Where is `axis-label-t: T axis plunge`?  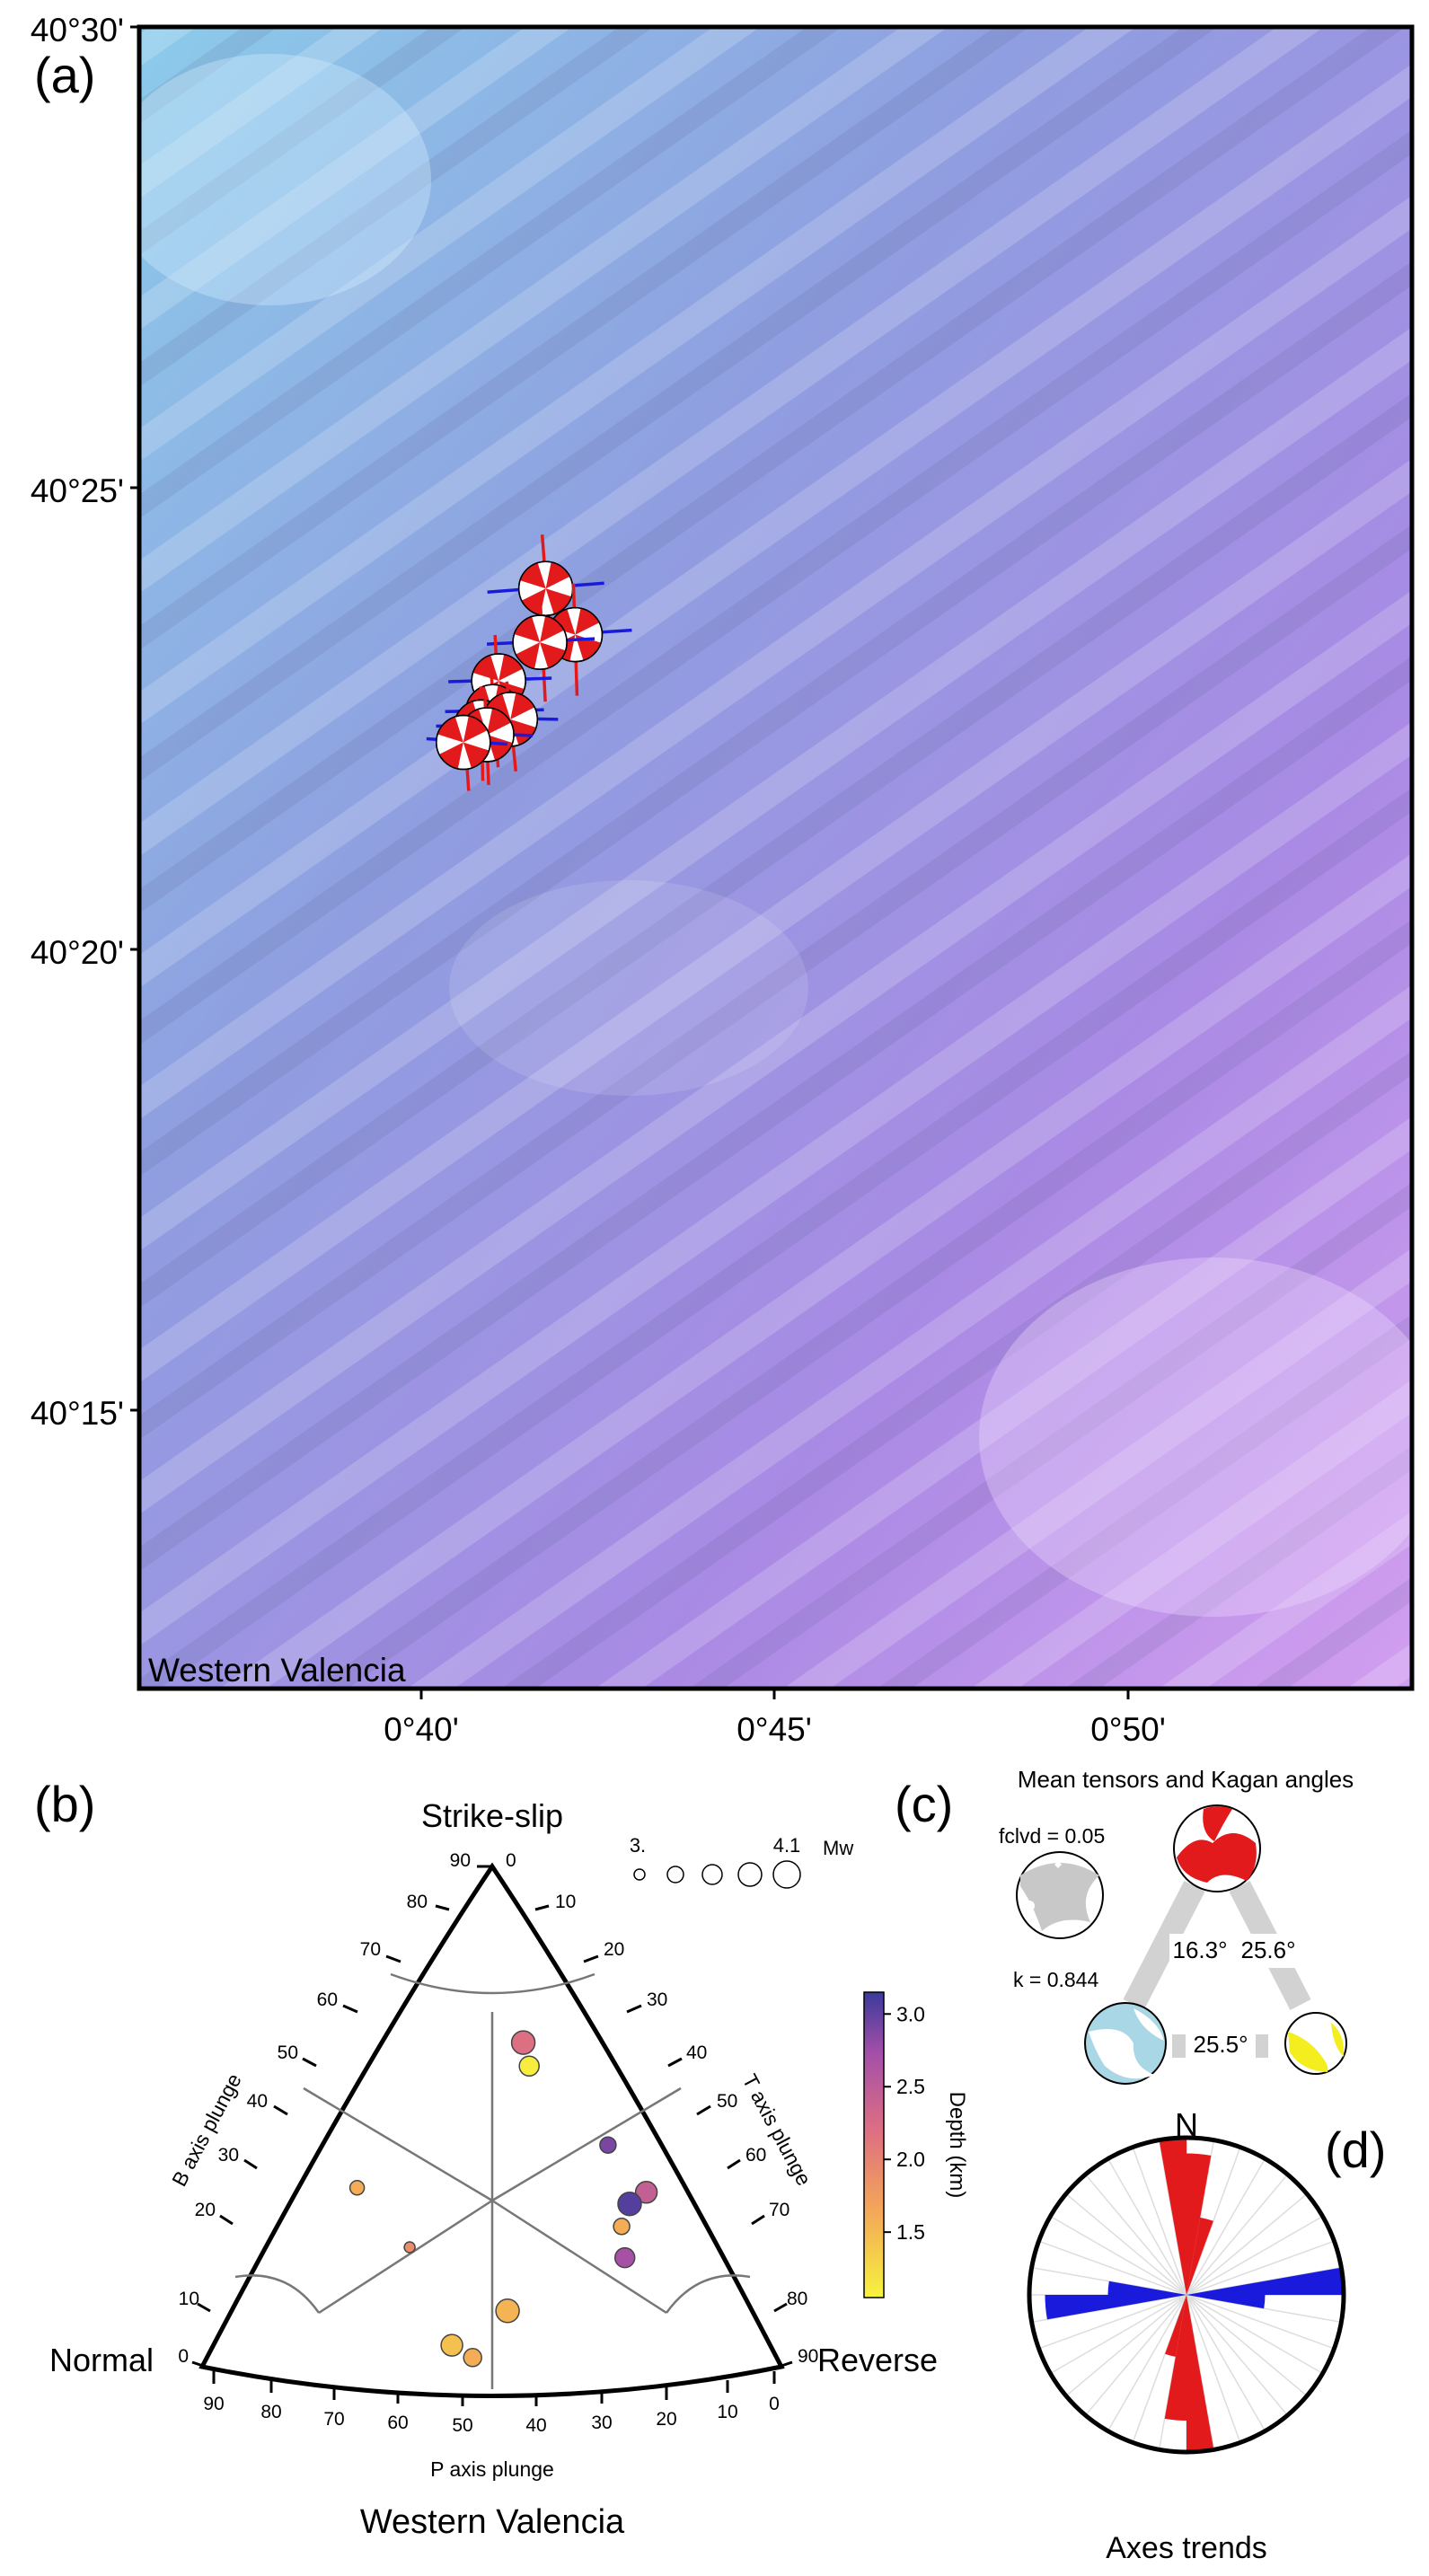 axis-label-t: T axis plunge is located at coordinates (777, 2130).